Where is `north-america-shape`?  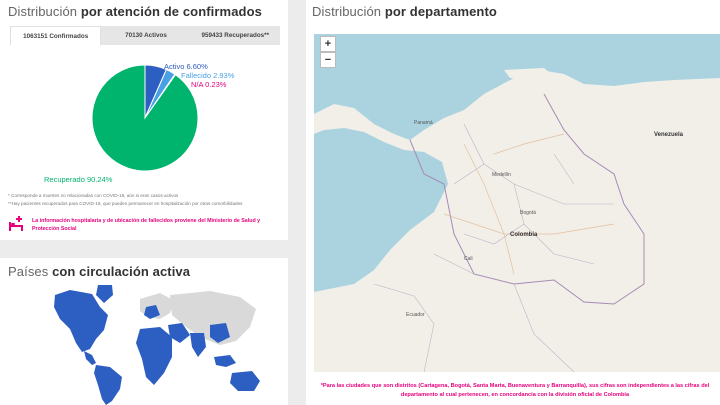 north-america-shape is located at coordinates (81, 321).